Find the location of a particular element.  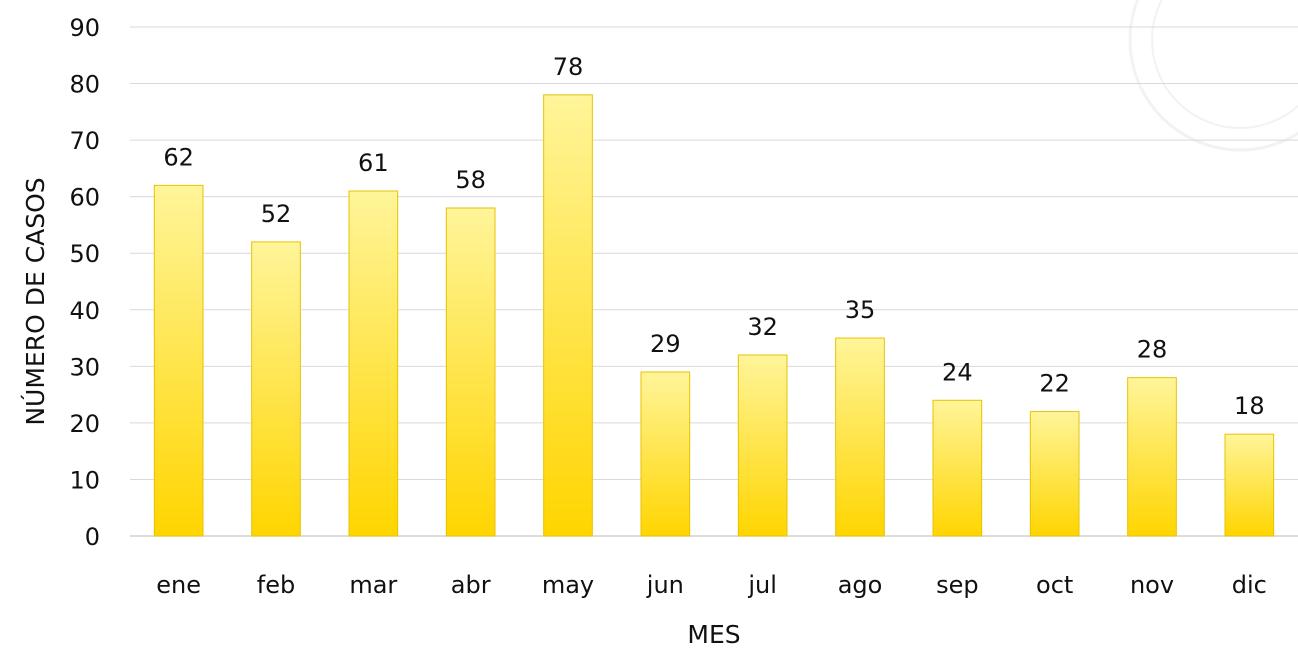

data-label-ago: 35 is located at coordinates (860, 310).